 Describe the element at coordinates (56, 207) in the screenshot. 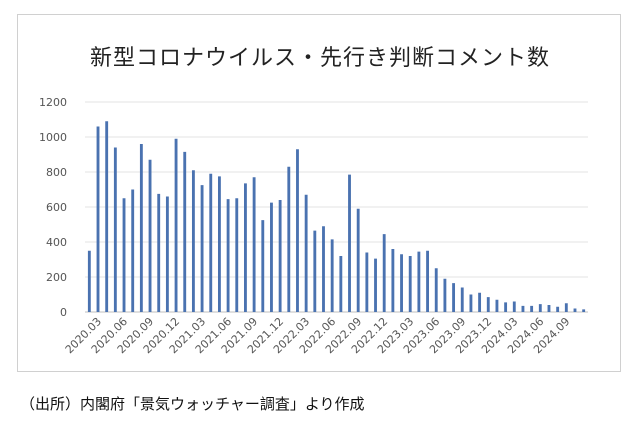

I see `y-tick-label: 600` at that location.